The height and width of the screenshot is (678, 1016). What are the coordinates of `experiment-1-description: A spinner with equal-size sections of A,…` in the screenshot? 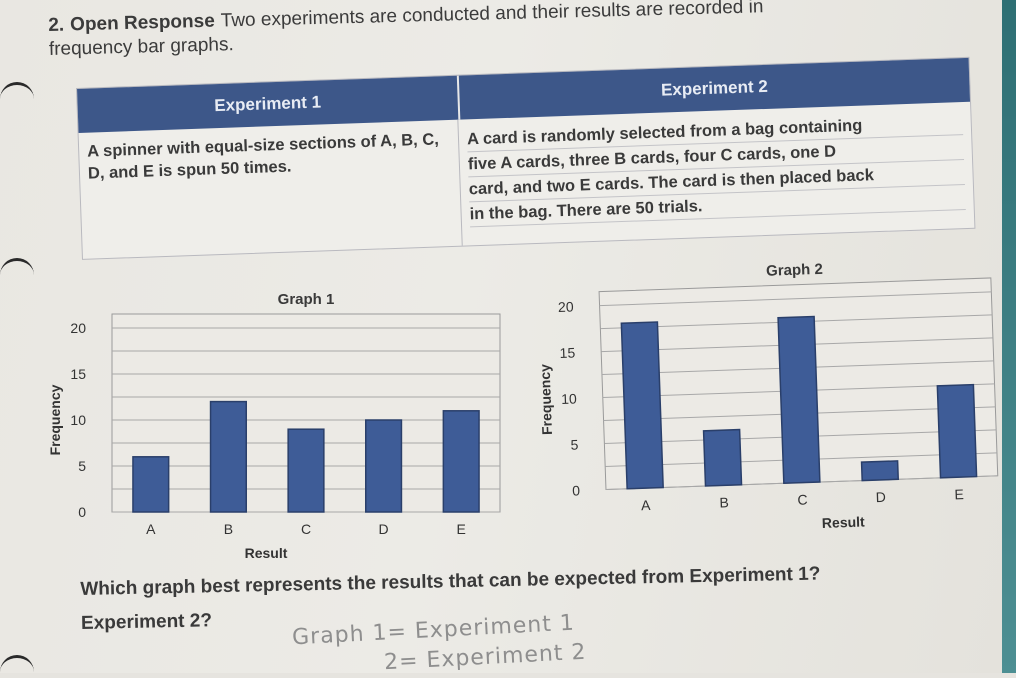 It's located at (270, 189).